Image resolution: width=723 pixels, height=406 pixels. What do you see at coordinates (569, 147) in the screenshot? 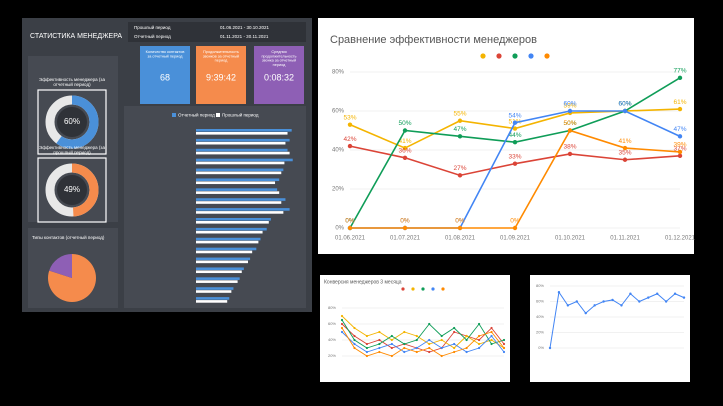
I see `data-label: 38%` at bounding box center [569, 147].